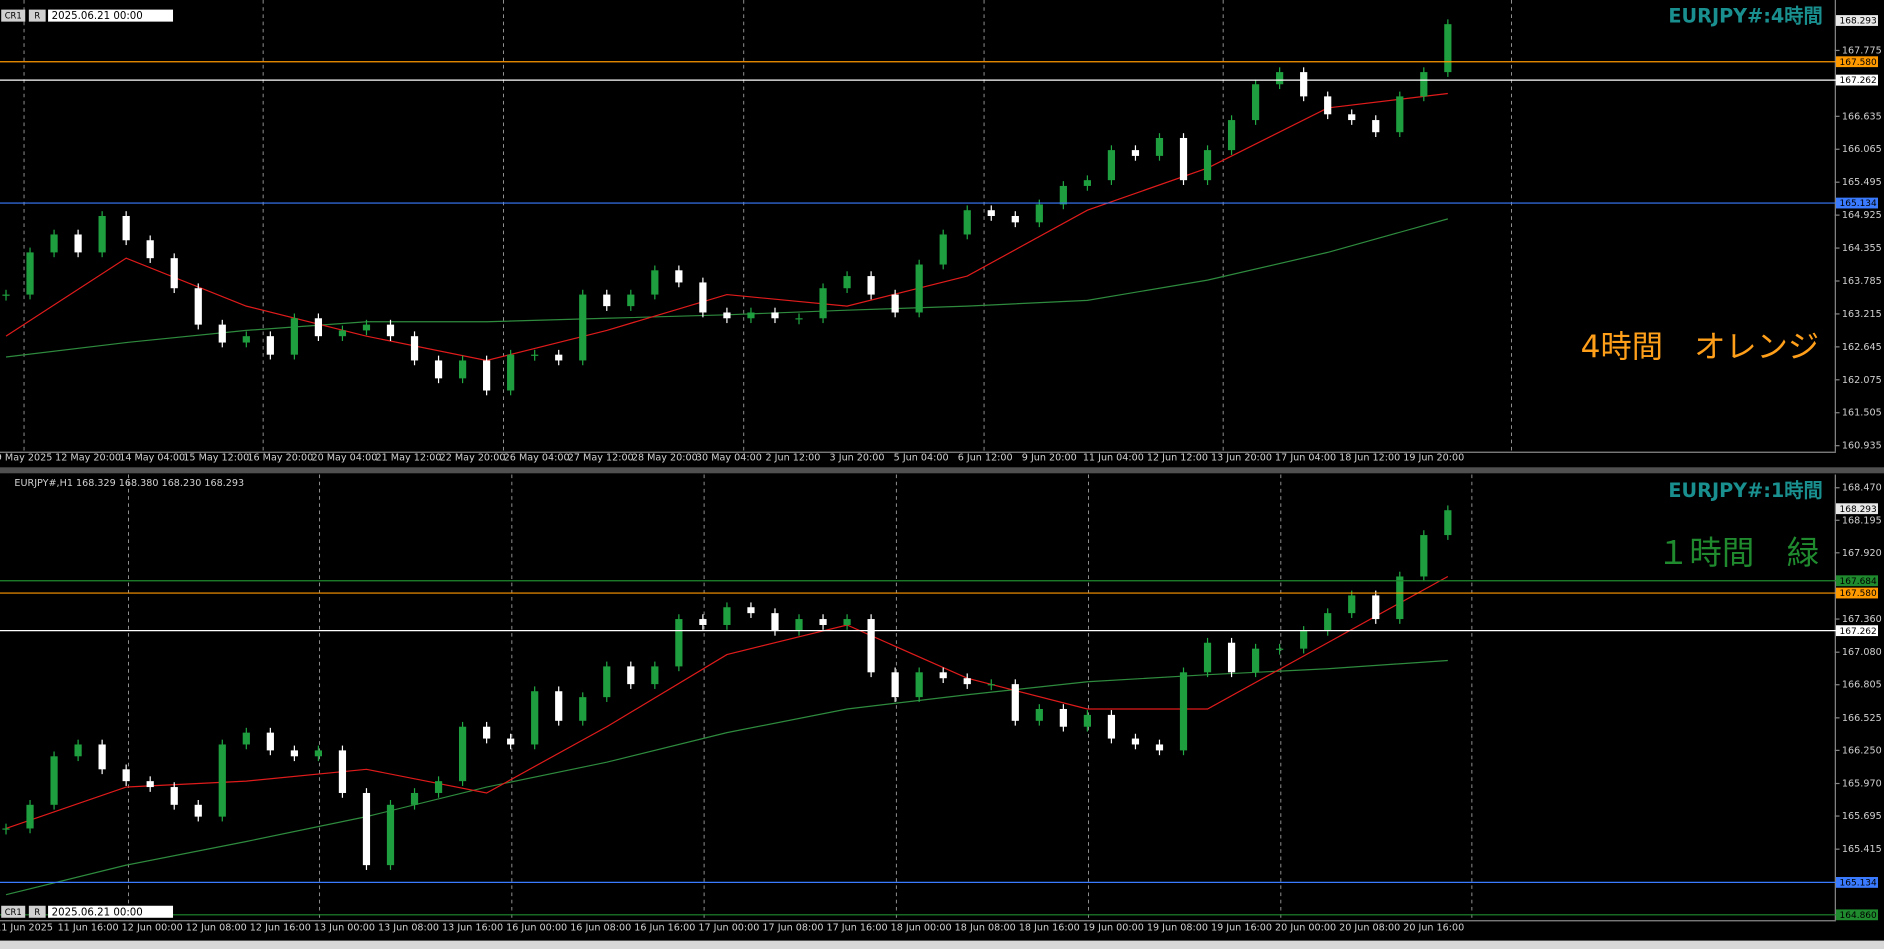 This screenshot has width=1884, height=949. What do you see at coordinates (1862, 347) in the screenshot?
I see `y-tick-label: 162.645` at bounding box center [1862, 347].